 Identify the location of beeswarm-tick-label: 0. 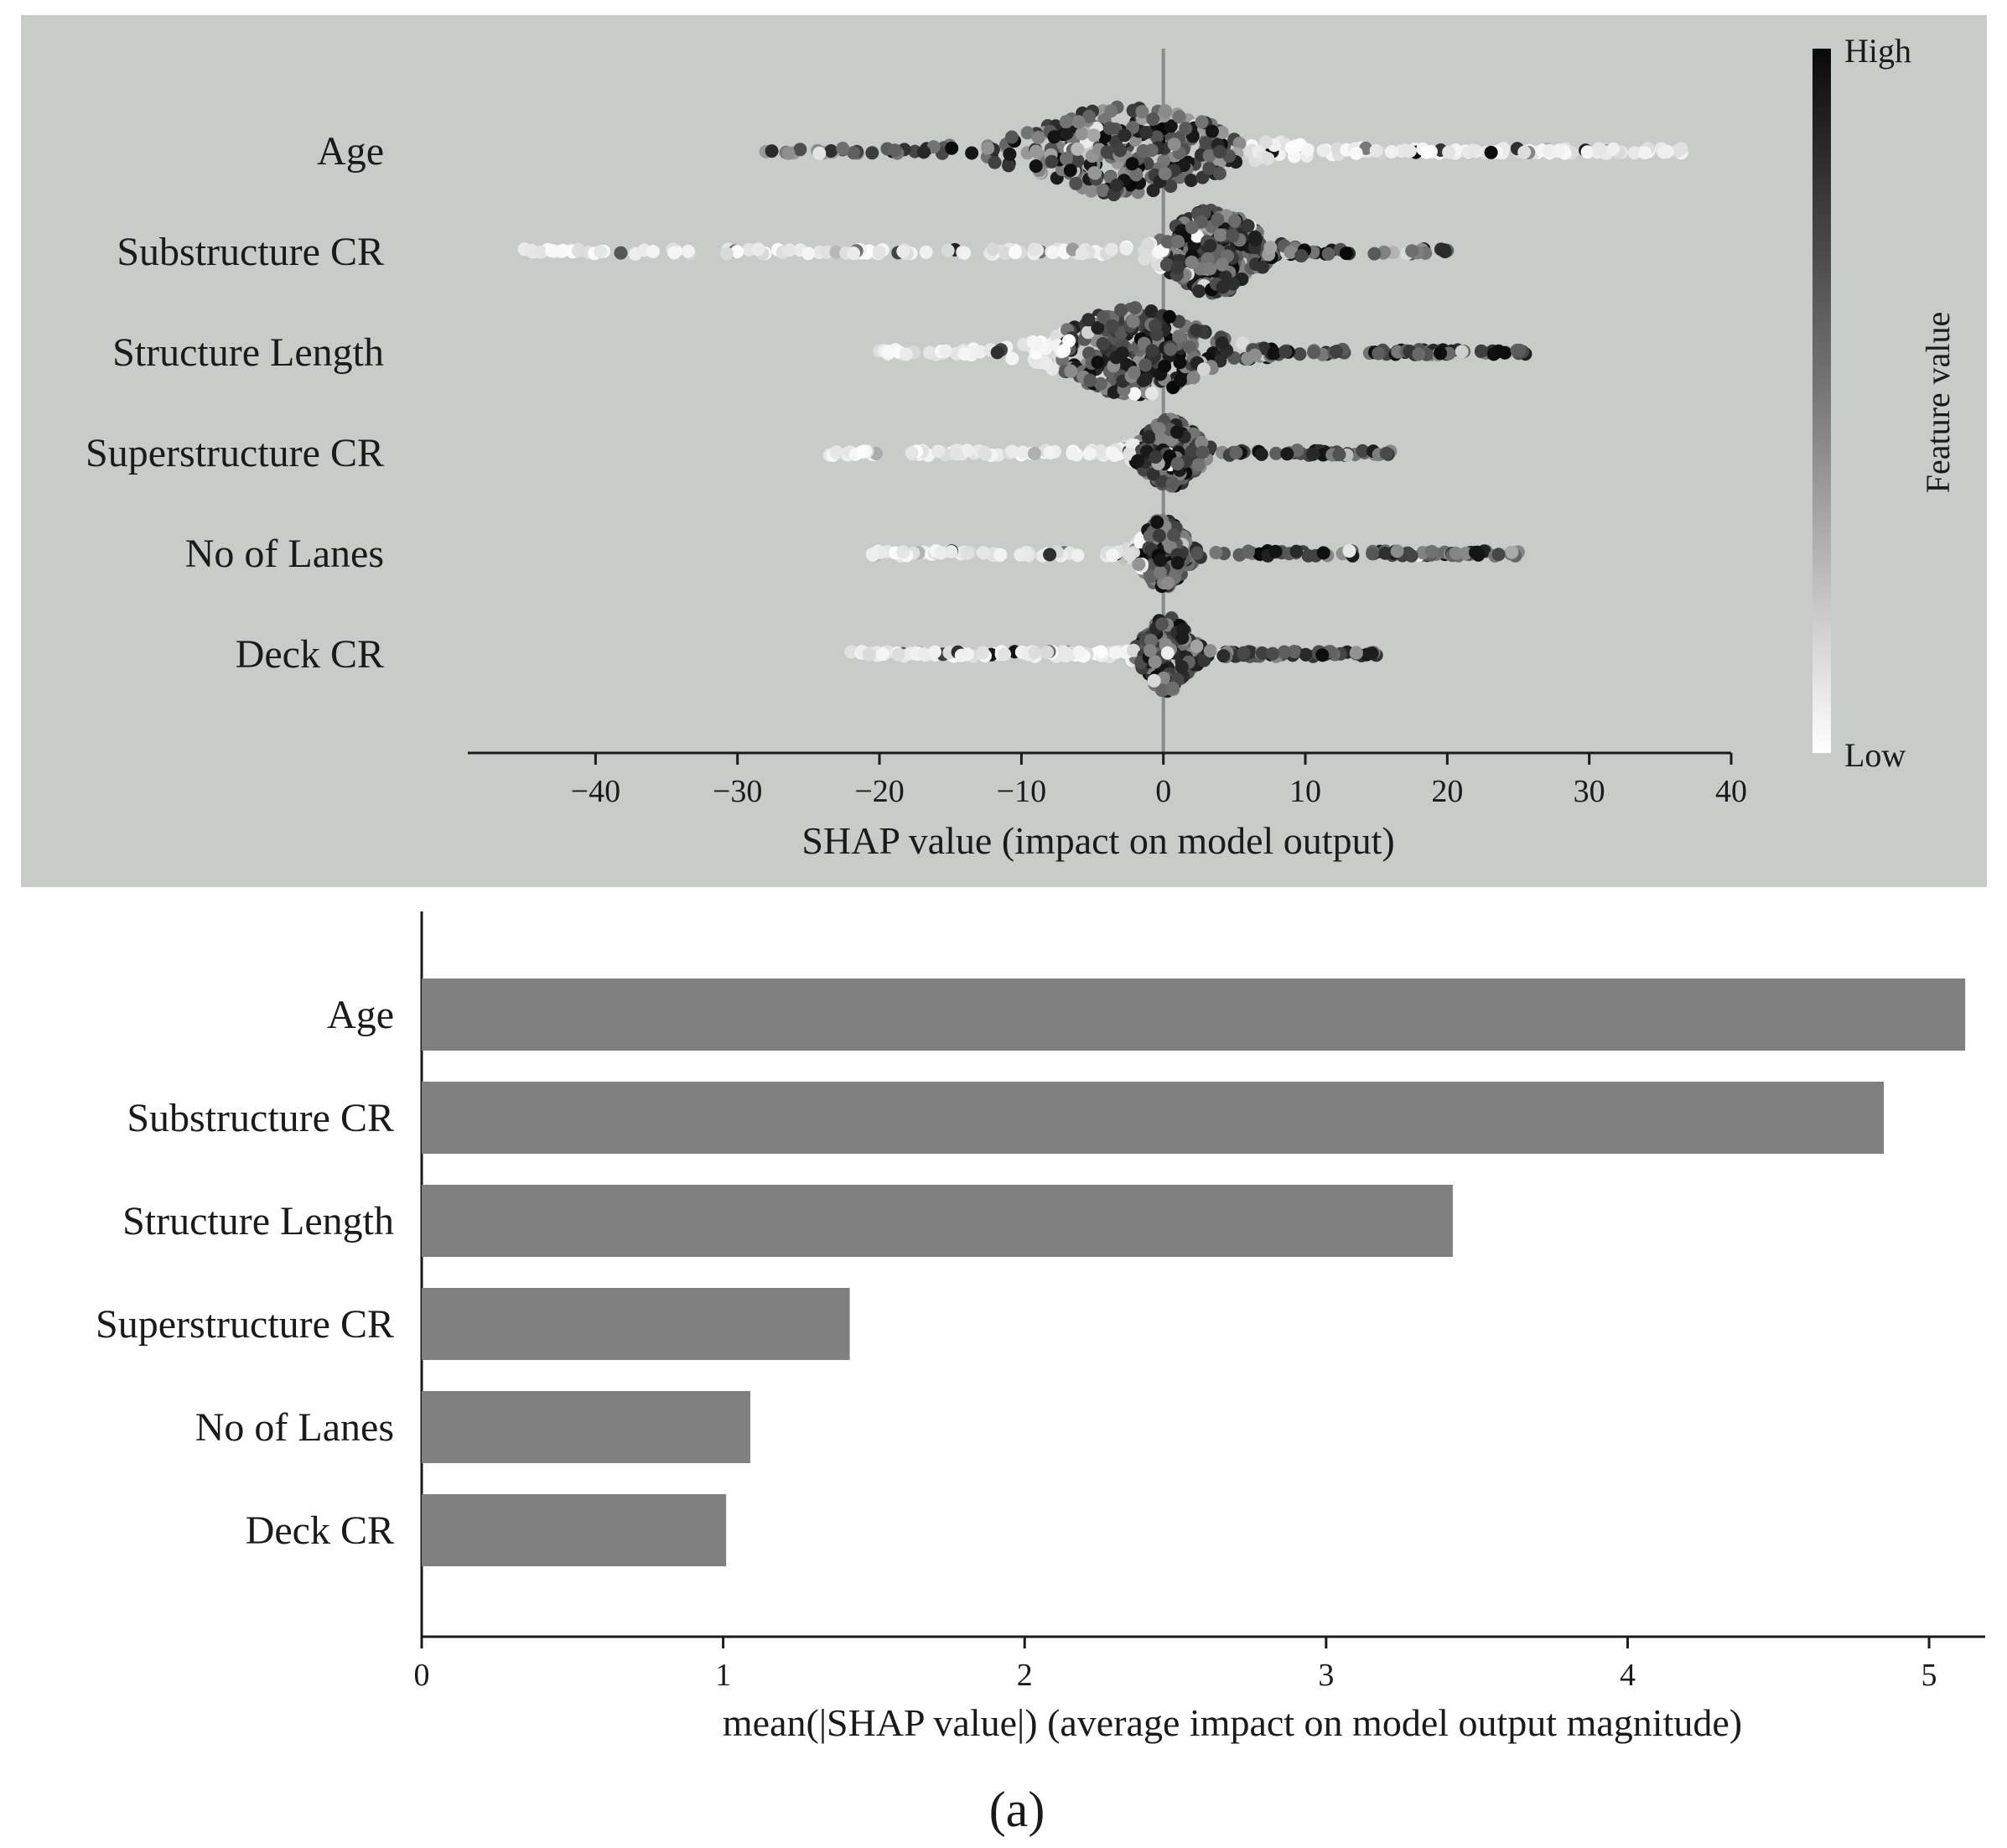
(1163, 792).